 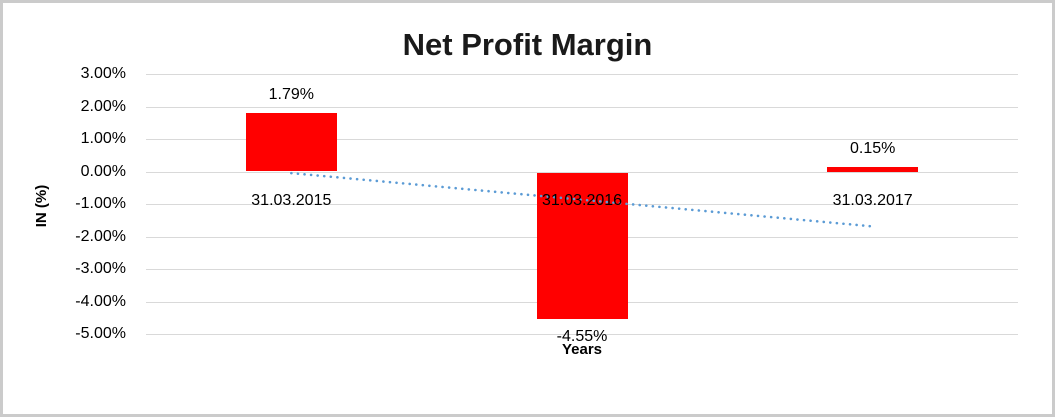 I want to click on y-tick-label: -1.00%, so click(x=100, y=203).